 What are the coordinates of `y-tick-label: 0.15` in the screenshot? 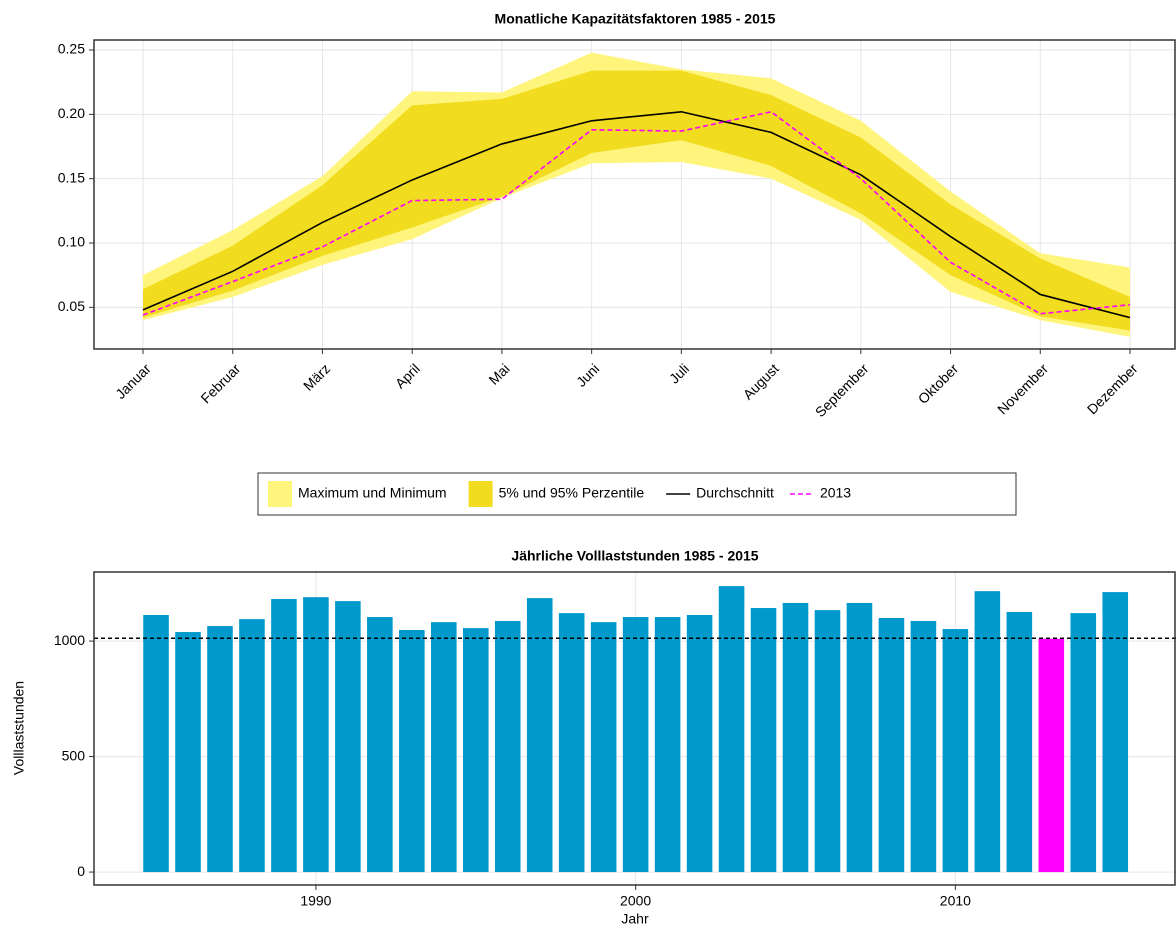 It's located at (71, 177).